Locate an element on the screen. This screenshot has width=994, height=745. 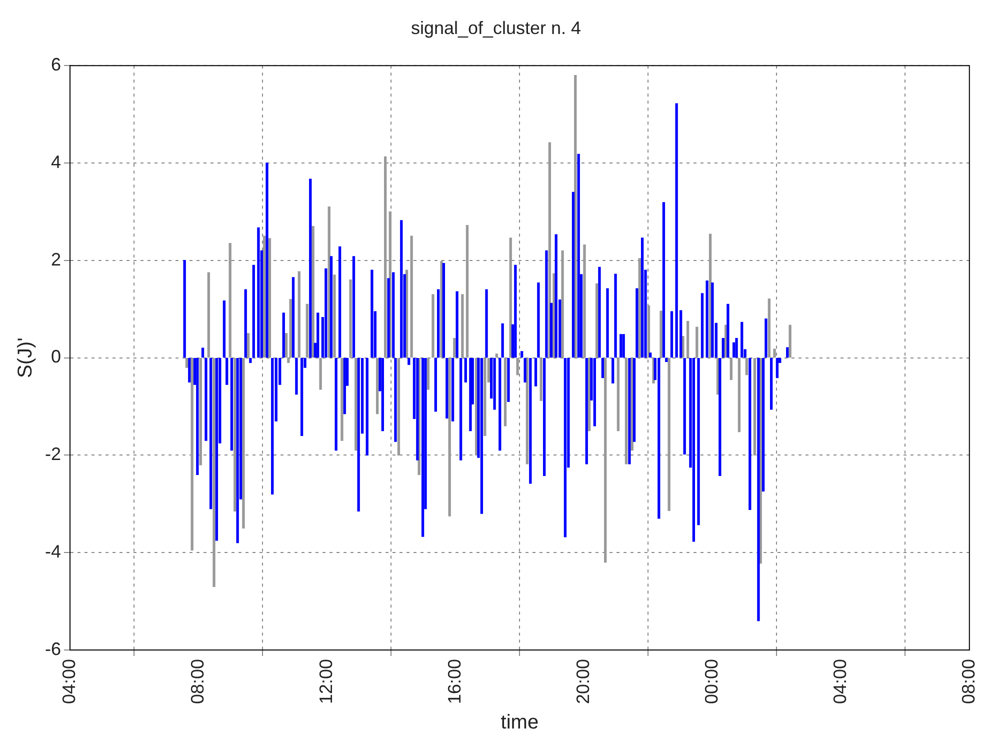
x-tick-label: 16:00 is located at coordinates (454, 681).